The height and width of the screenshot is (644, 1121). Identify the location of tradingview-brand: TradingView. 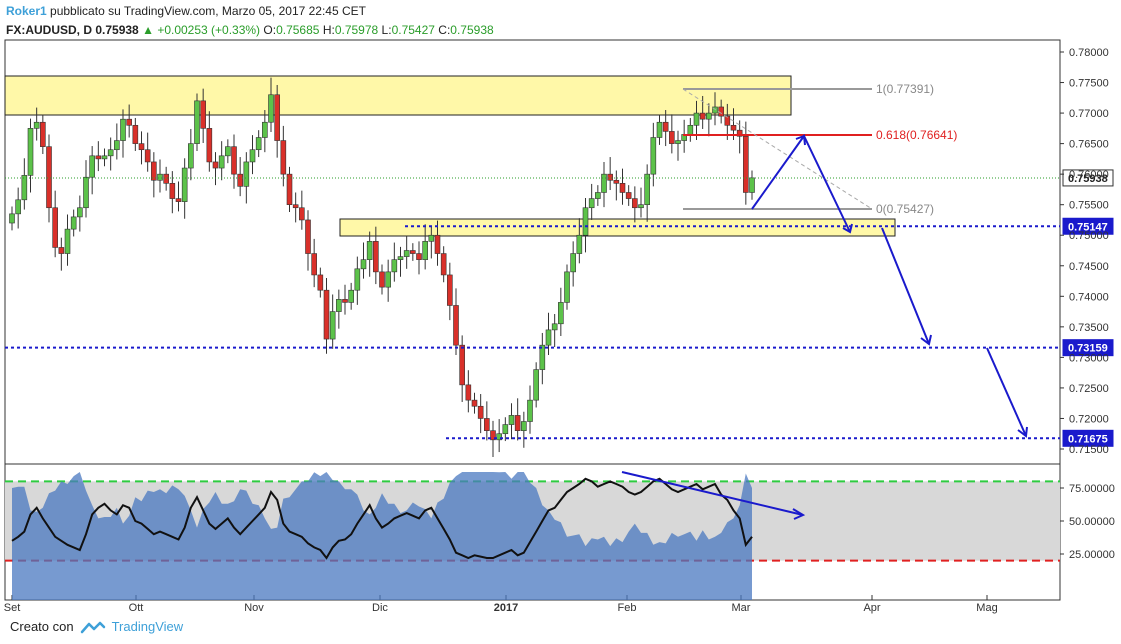
(147, 626).